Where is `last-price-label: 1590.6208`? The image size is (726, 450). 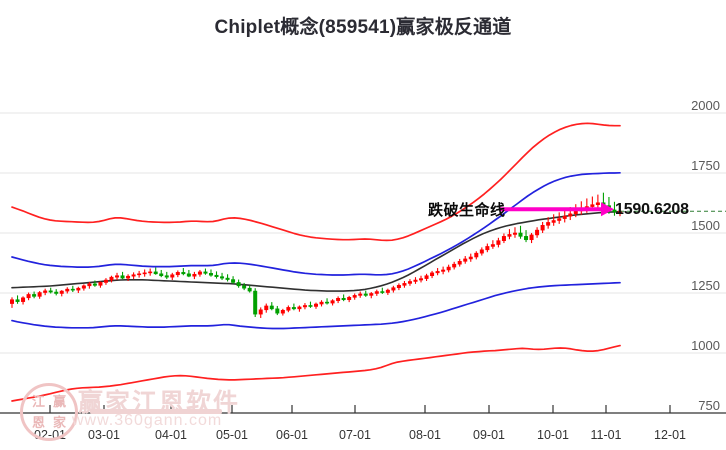 last-price-label: 1590.6208 is located at coordinates (652, 209).